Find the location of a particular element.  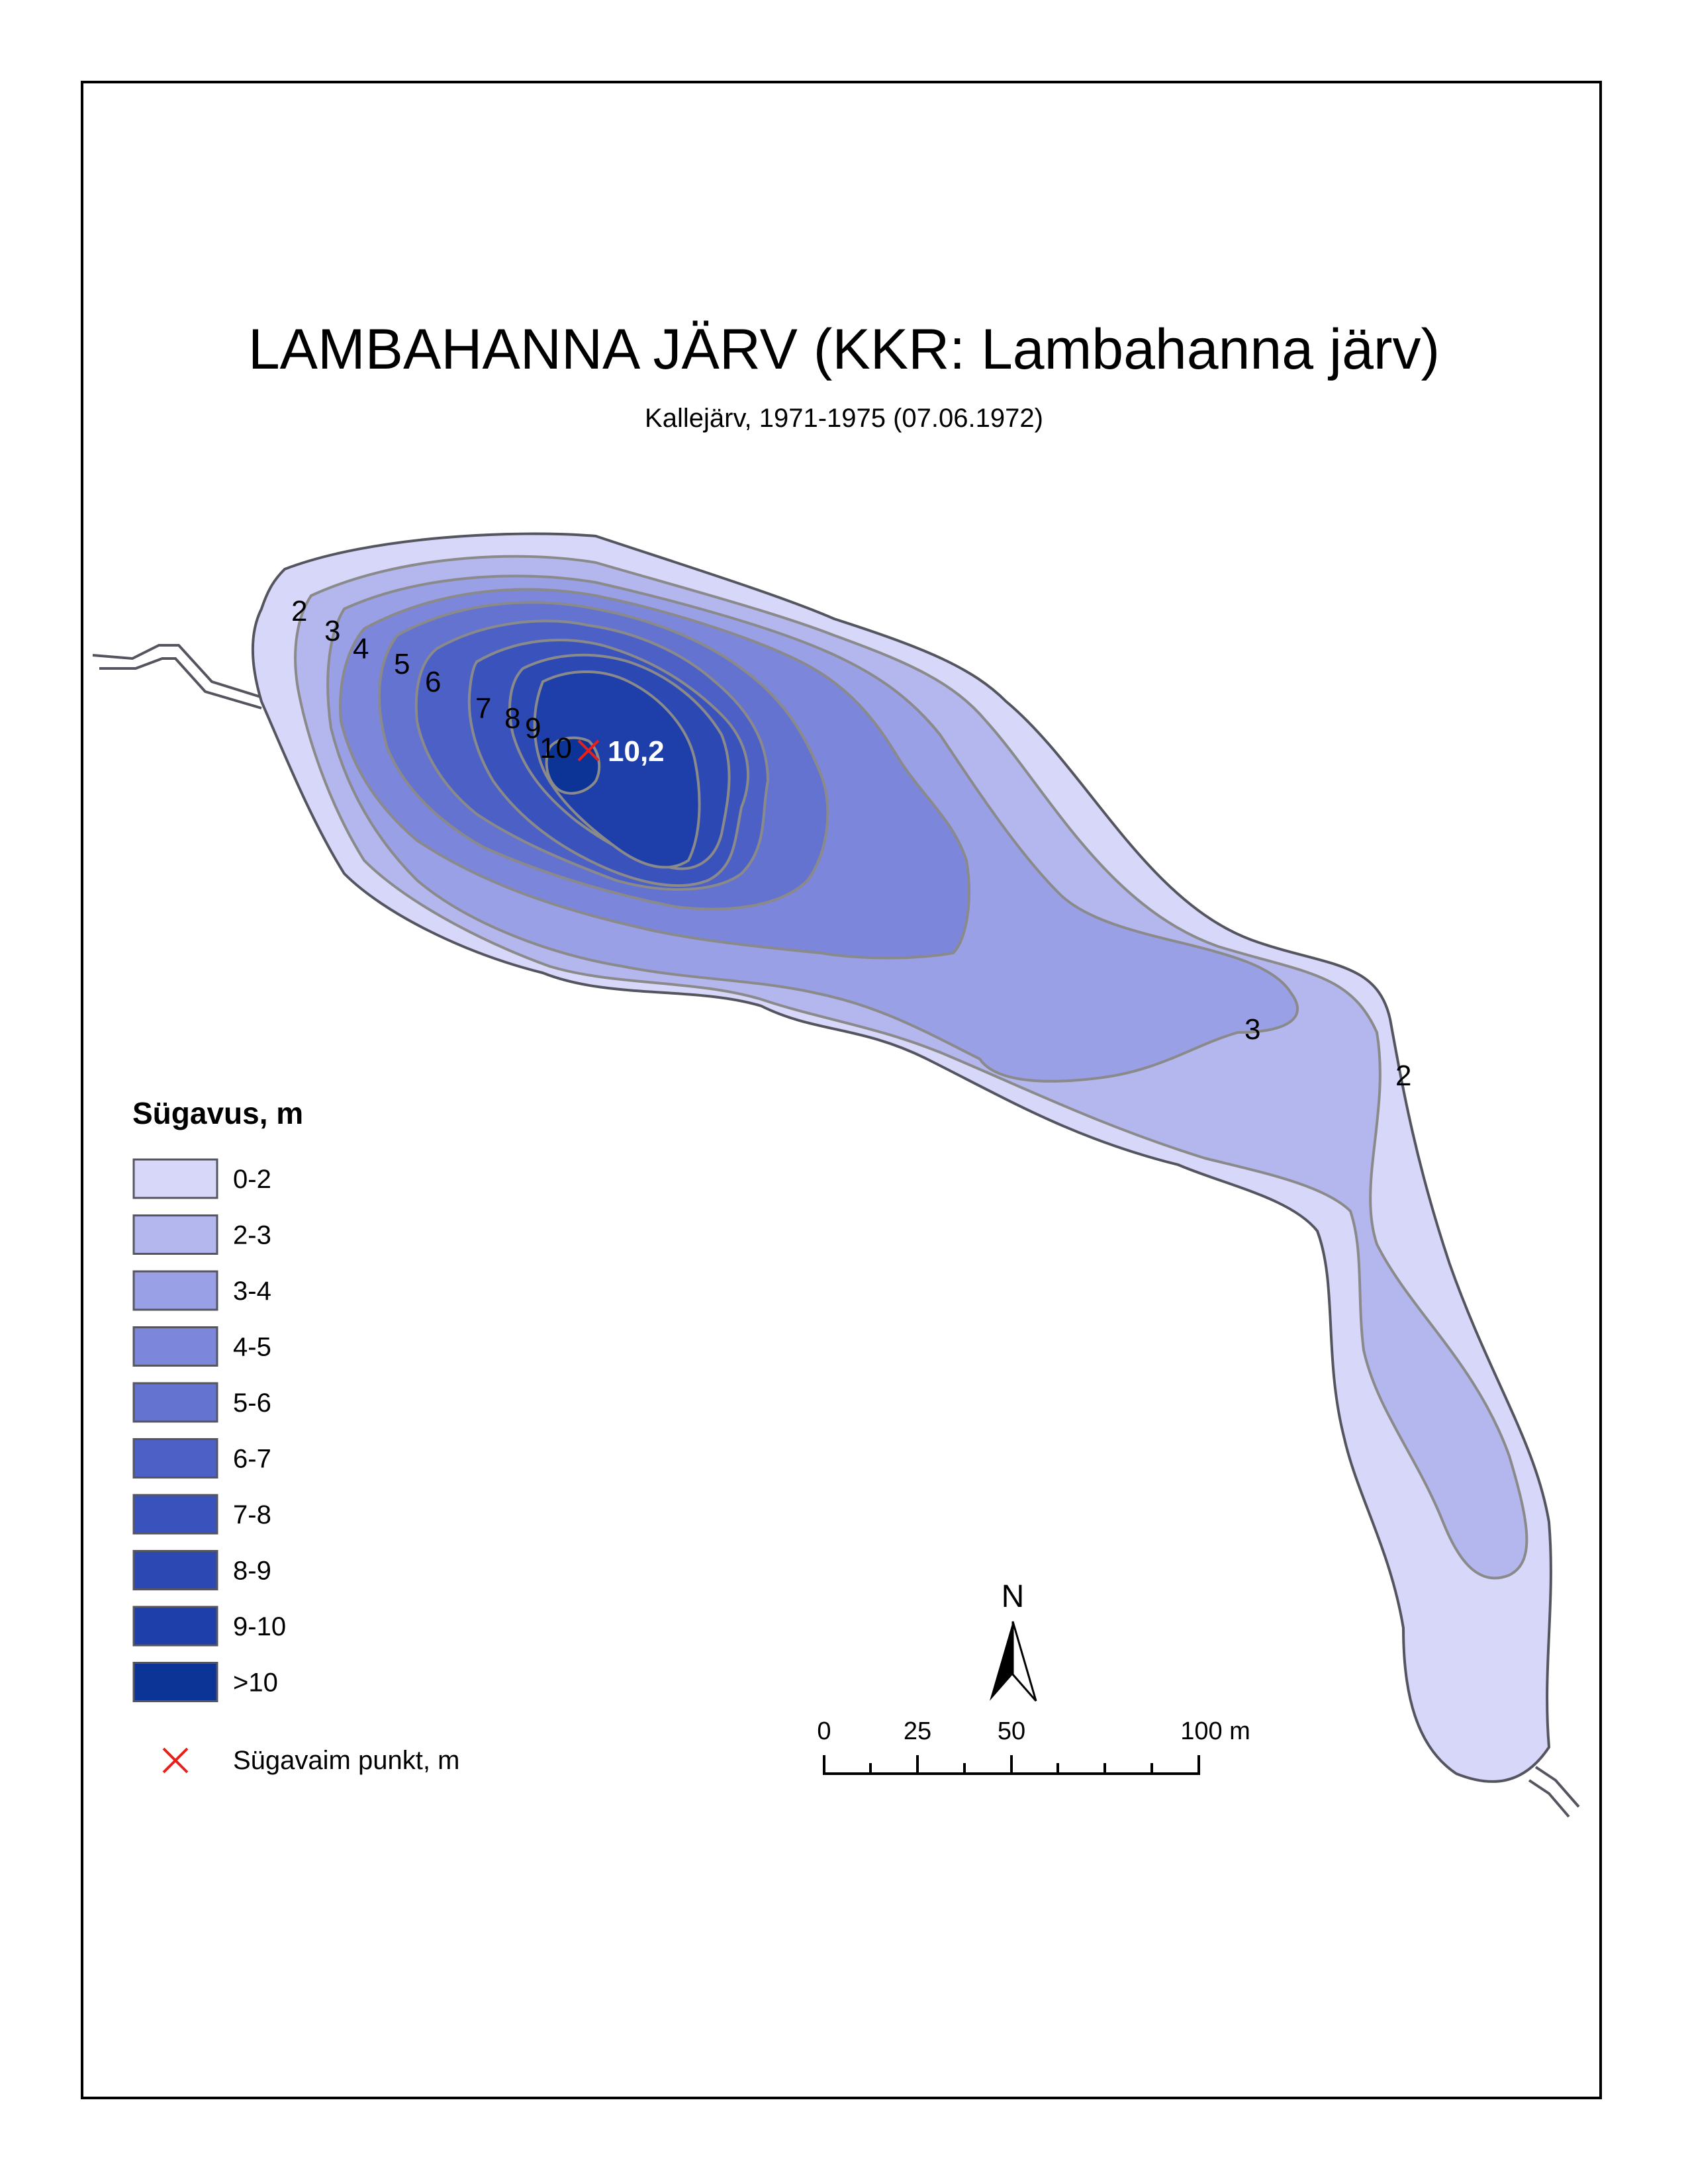

inflow-stream-bank is located at coordinates (180, 683).